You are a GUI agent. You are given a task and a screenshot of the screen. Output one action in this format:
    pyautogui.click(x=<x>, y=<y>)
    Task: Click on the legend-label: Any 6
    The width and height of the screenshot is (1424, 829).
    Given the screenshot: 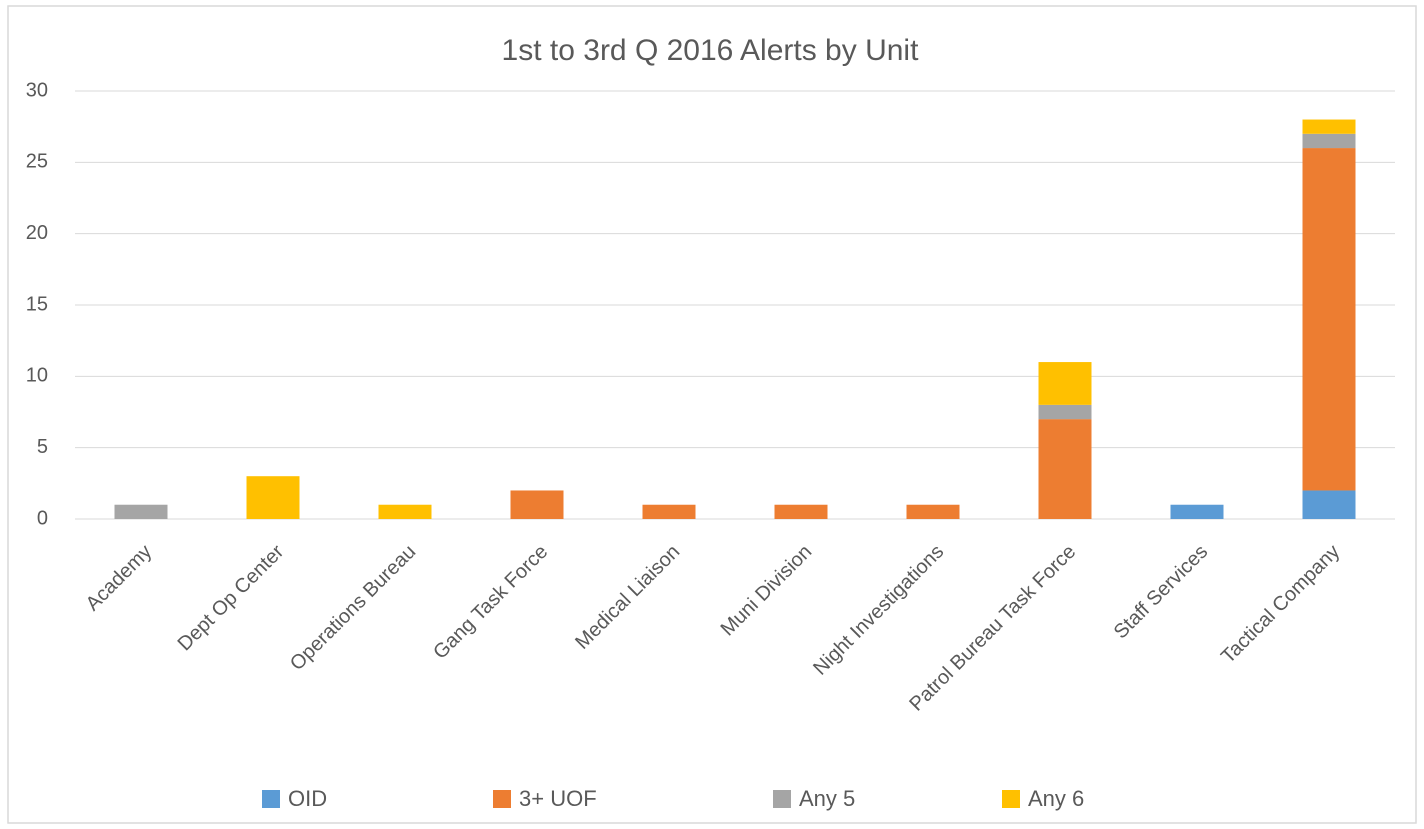 What is the action you would take?
    pyautogui.click(x=1056, y=798)
    